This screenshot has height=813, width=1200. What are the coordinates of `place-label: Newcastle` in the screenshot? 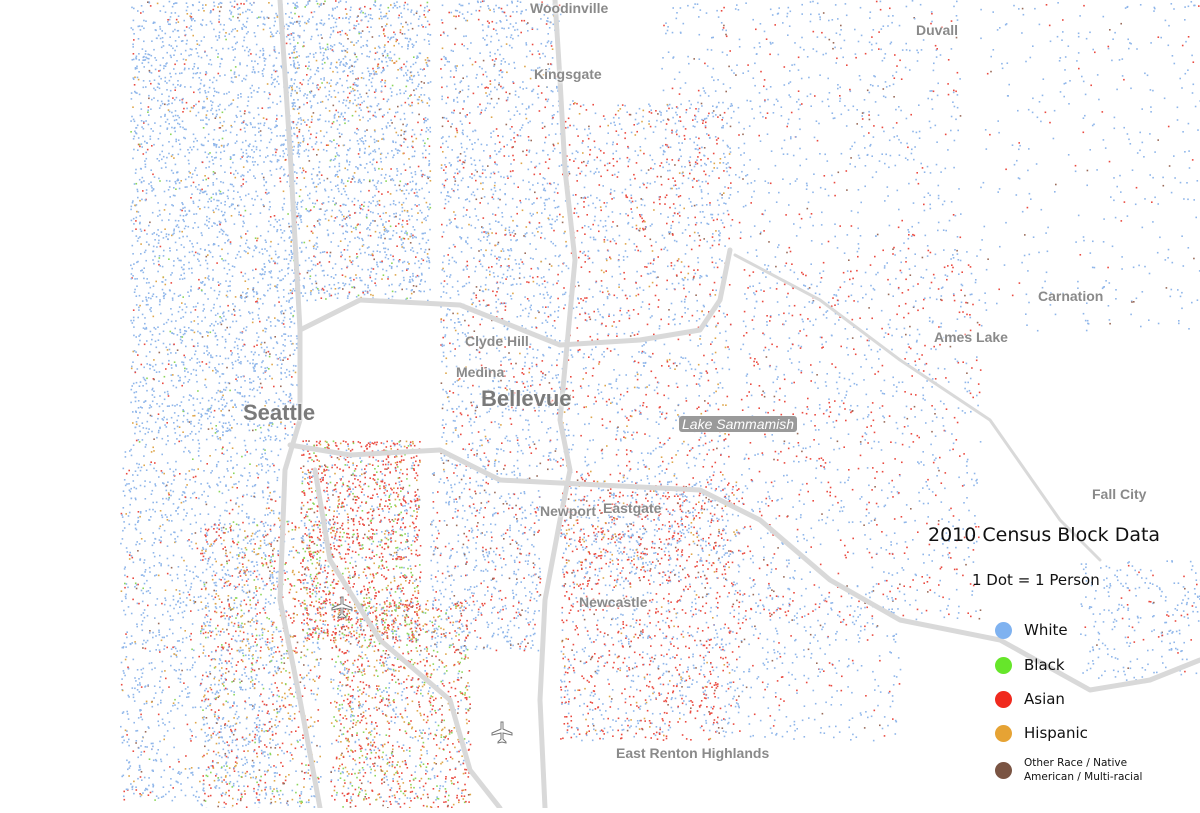 It's located at (613, 602).